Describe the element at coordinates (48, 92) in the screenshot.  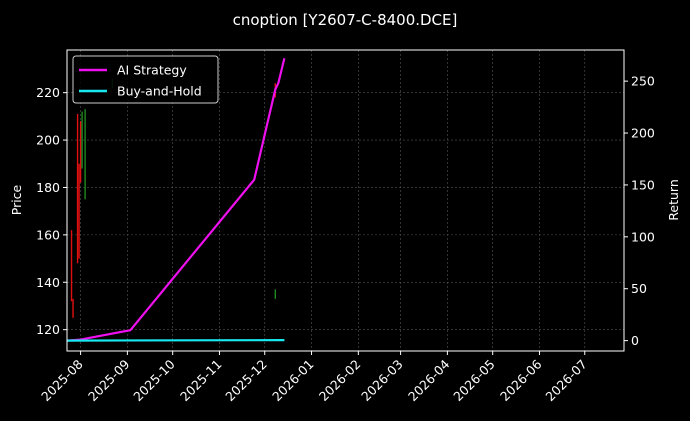
I see `y-tick-label: 220` at that location.